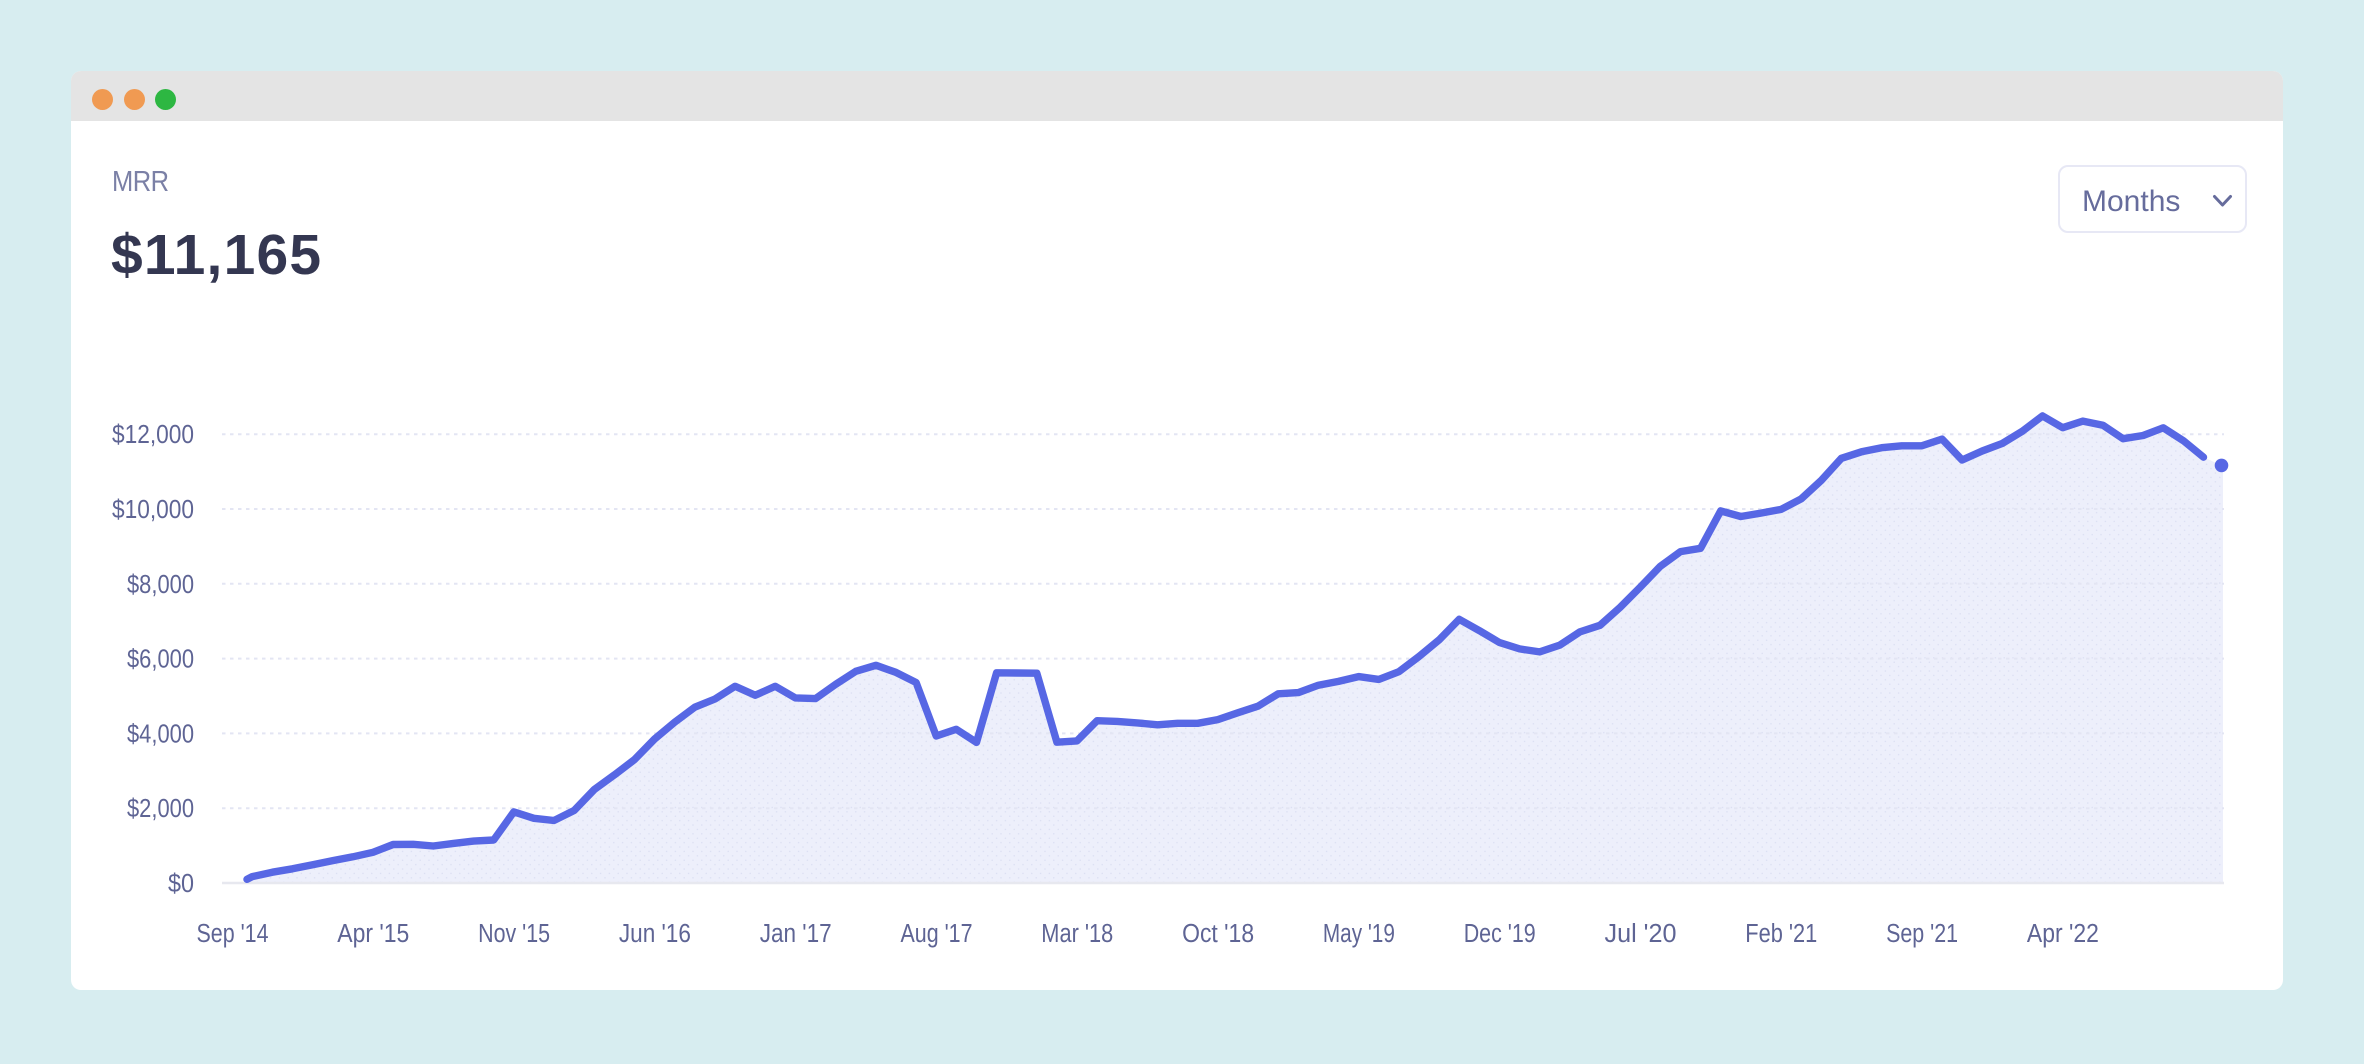 Image resolution: width=2364 pixels, height=1064 pixels. What do you see at coordinates (160, 660) in the screenshot?
I see `svg-text: $6,000` at bounding box center [160, 660].